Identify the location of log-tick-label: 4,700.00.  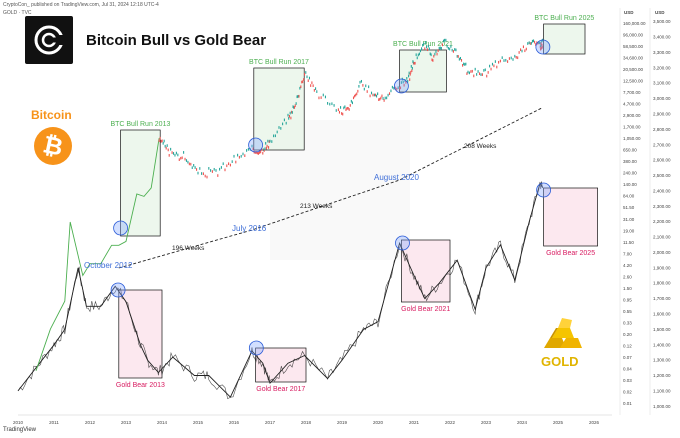
(632, 104).